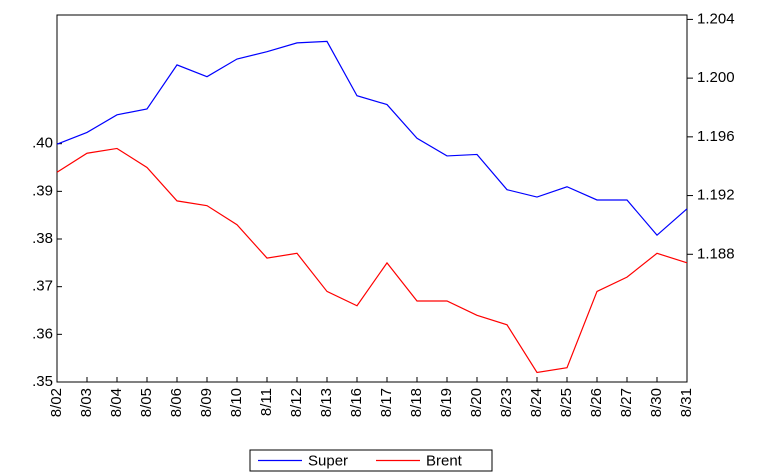 The image size is (761, 473). What do you see at coordinates (386, 402) in the screenshot?
I see `x-tick-label: 8/17` at bounding box center [386, 402].